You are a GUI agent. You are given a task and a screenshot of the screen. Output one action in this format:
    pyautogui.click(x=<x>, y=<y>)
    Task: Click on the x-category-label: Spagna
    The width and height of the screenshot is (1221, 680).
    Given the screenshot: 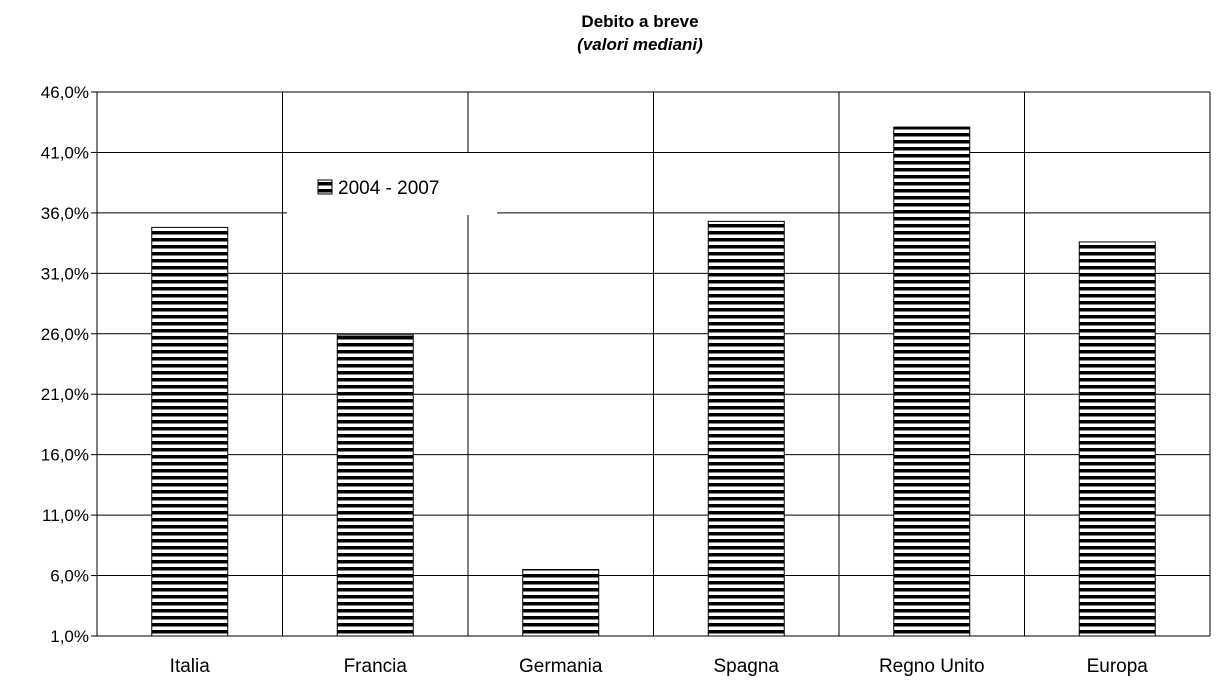 What is the action you would take?
    pyautogui.click(x=746, y=666)
    